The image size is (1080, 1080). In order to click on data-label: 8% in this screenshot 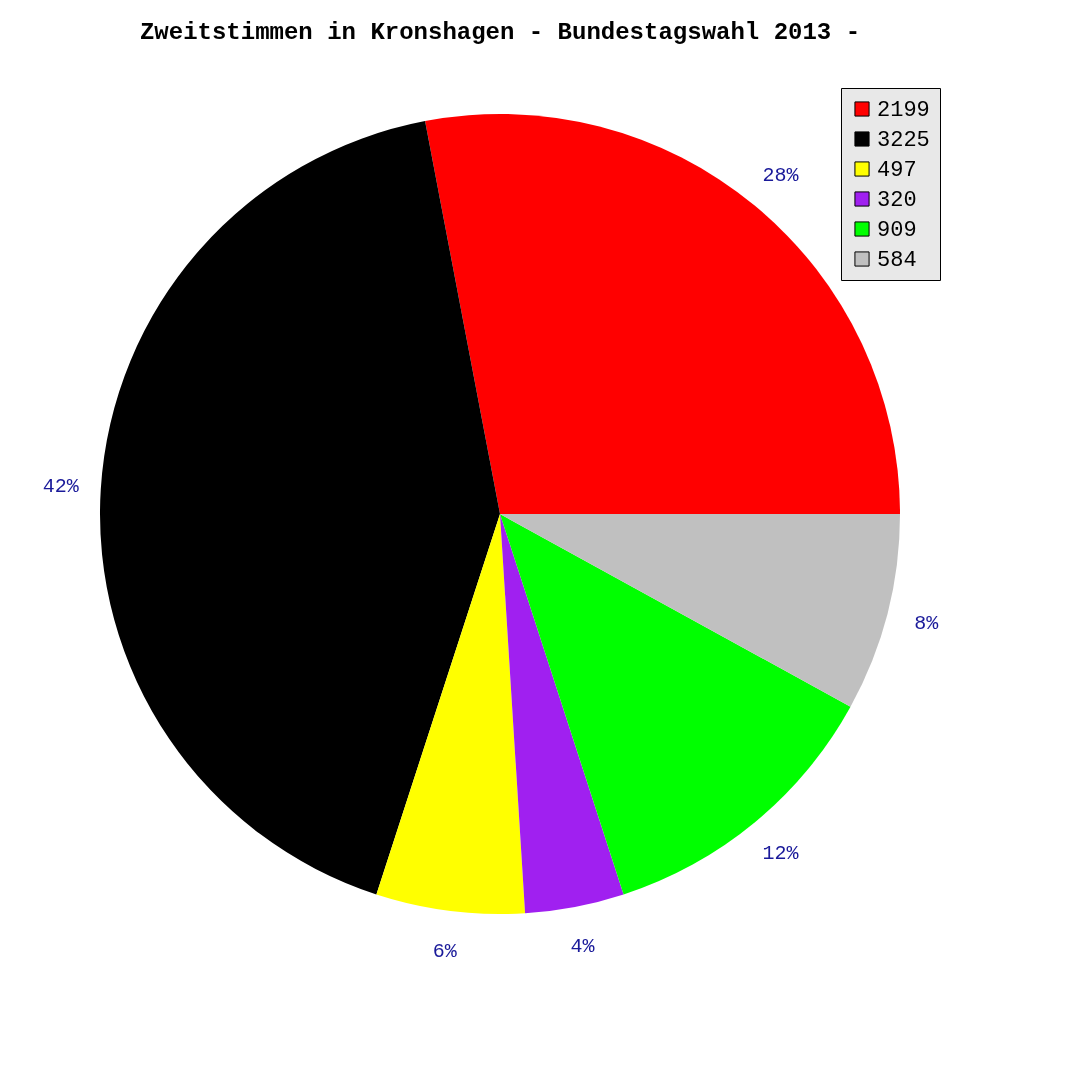, I will do `click(927, 624)`.